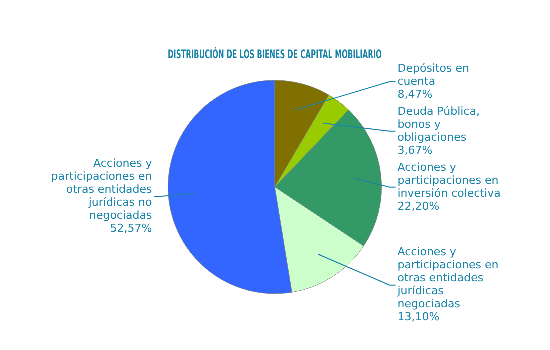 This screenshot has width=550, height=350. What do you see at coordinates (275, 54) in the screenshot?
I see `chart-title: DISTRIBUCIÓN DE LOS BIENES DE CAPITAL MOBILIARIO` at bounding box center [275, 54].